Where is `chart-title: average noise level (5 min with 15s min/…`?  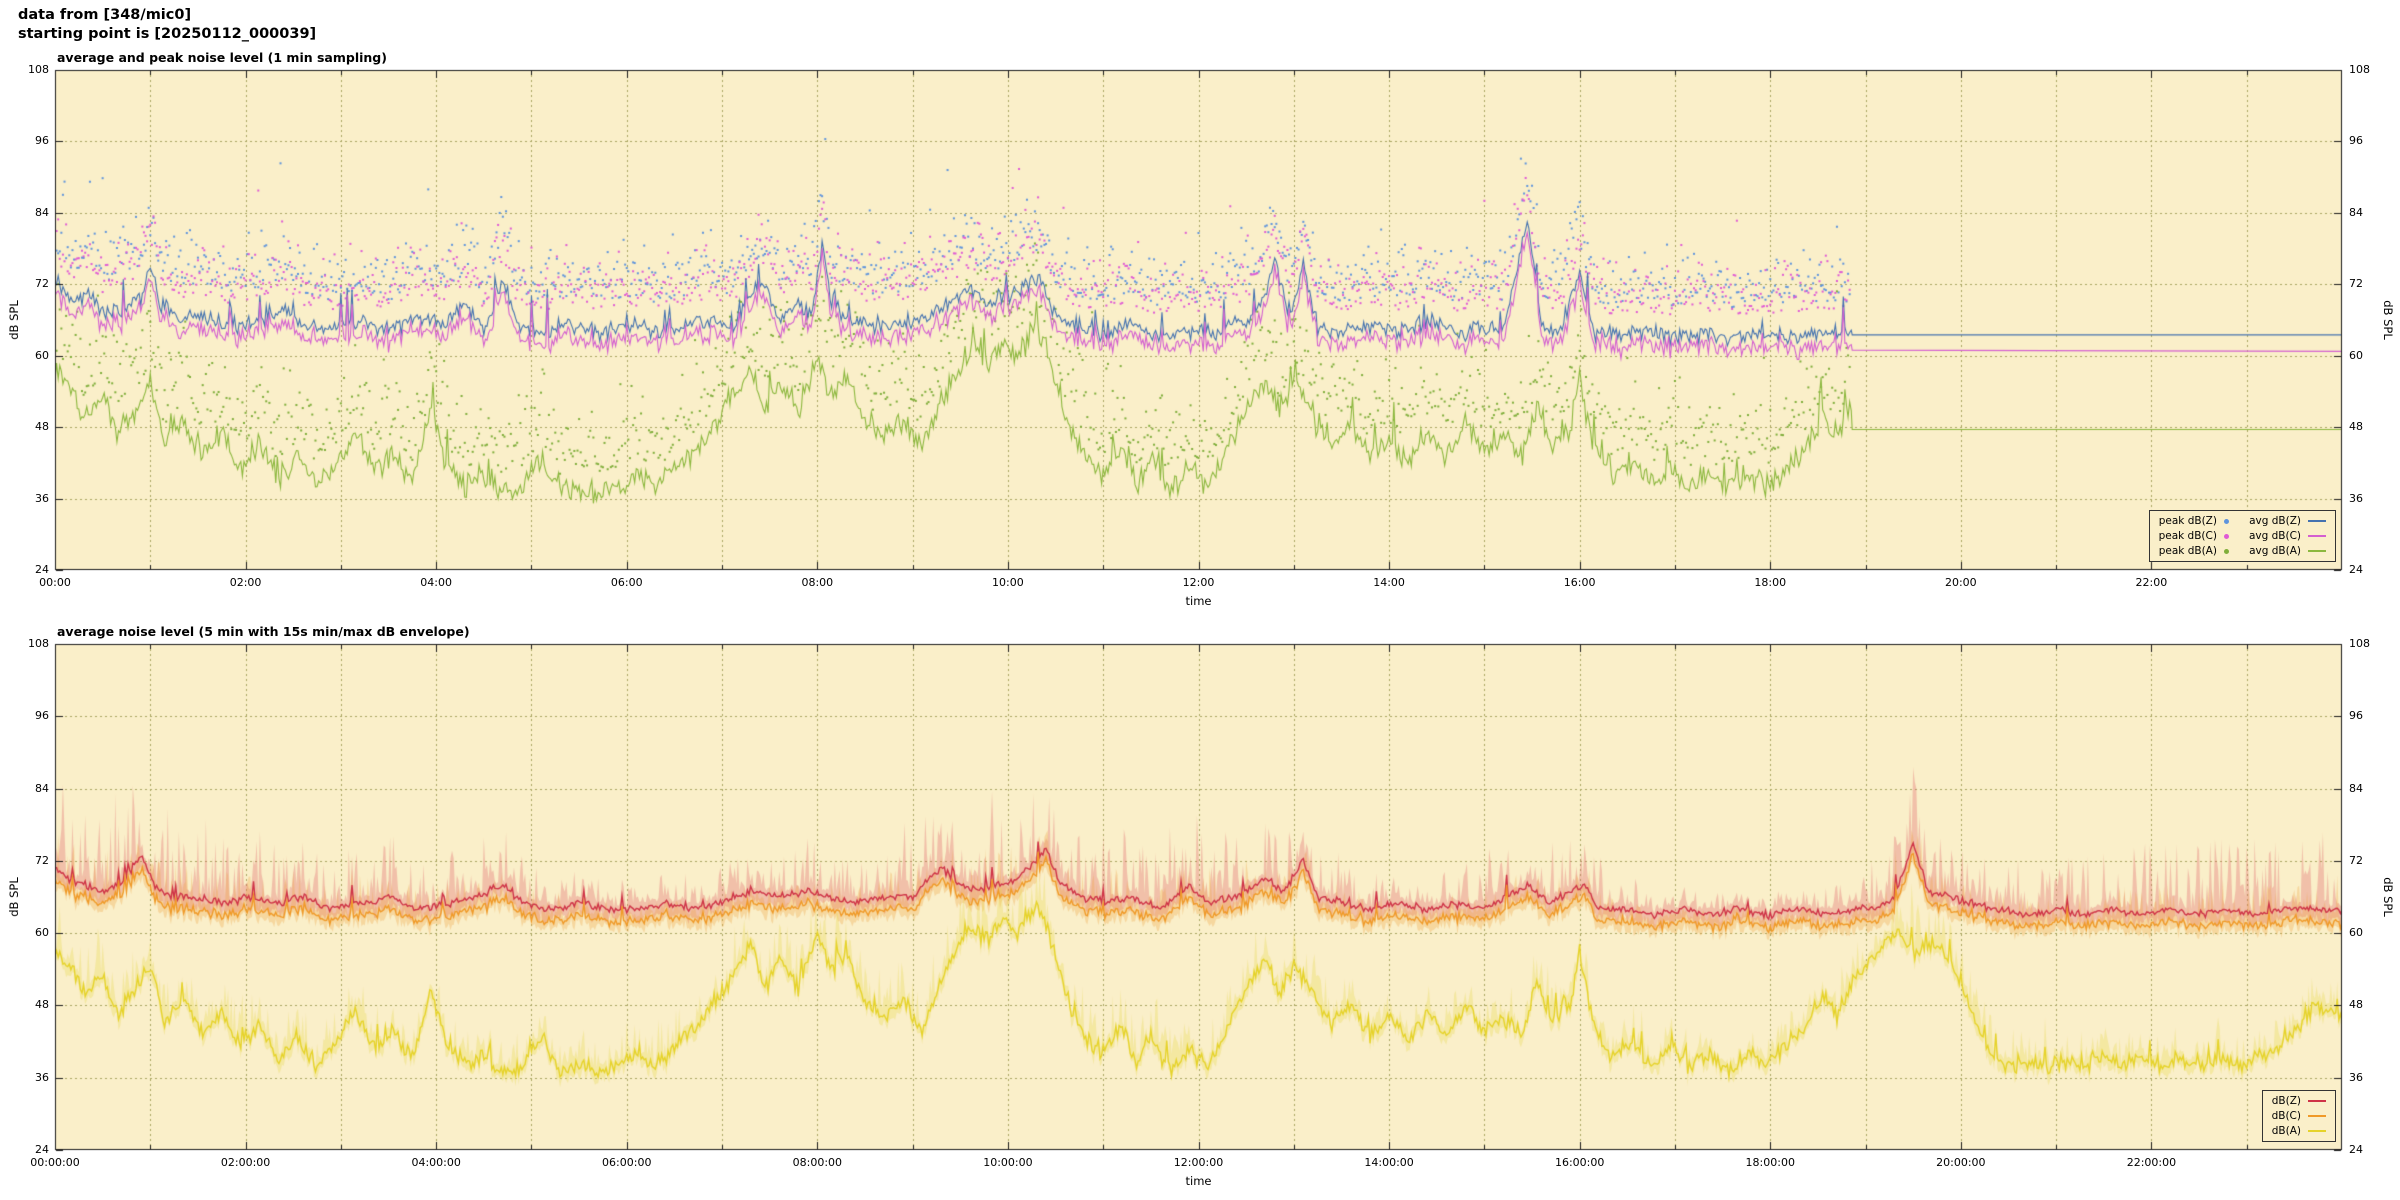 chart-title: average noise level (5 min with 15s min/… is located at coordinates (263, 631).